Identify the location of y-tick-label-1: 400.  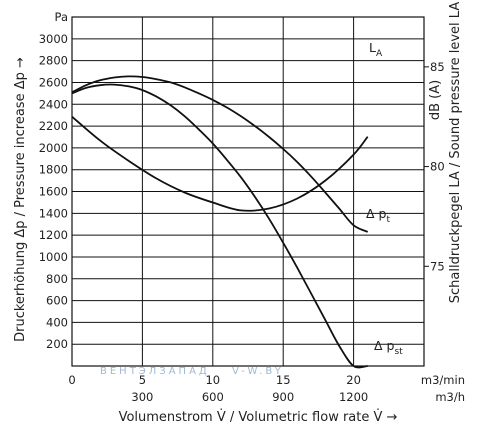
(57, 322).